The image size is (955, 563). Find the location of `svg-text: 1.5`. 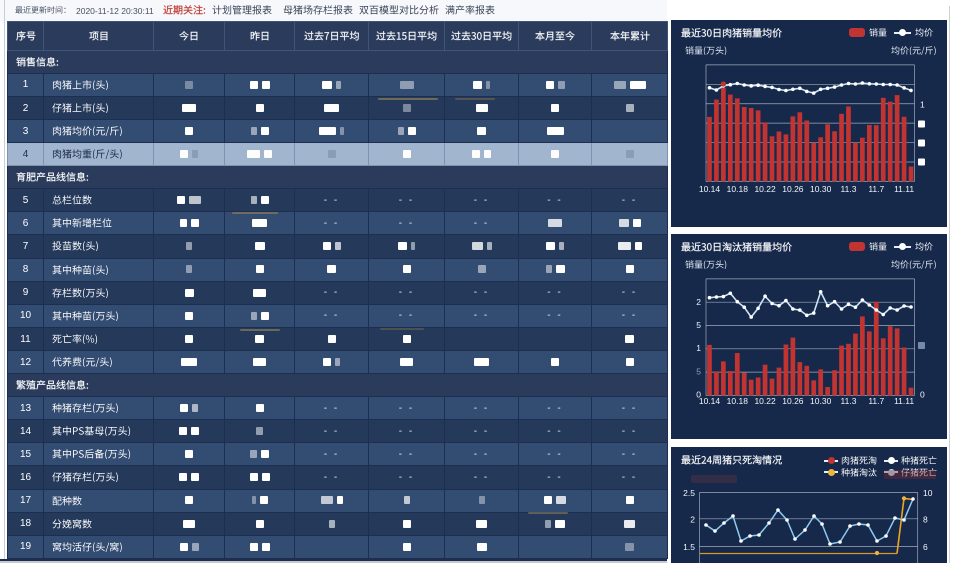

svg-text: 1.5 is located at coordinates (689, 547).